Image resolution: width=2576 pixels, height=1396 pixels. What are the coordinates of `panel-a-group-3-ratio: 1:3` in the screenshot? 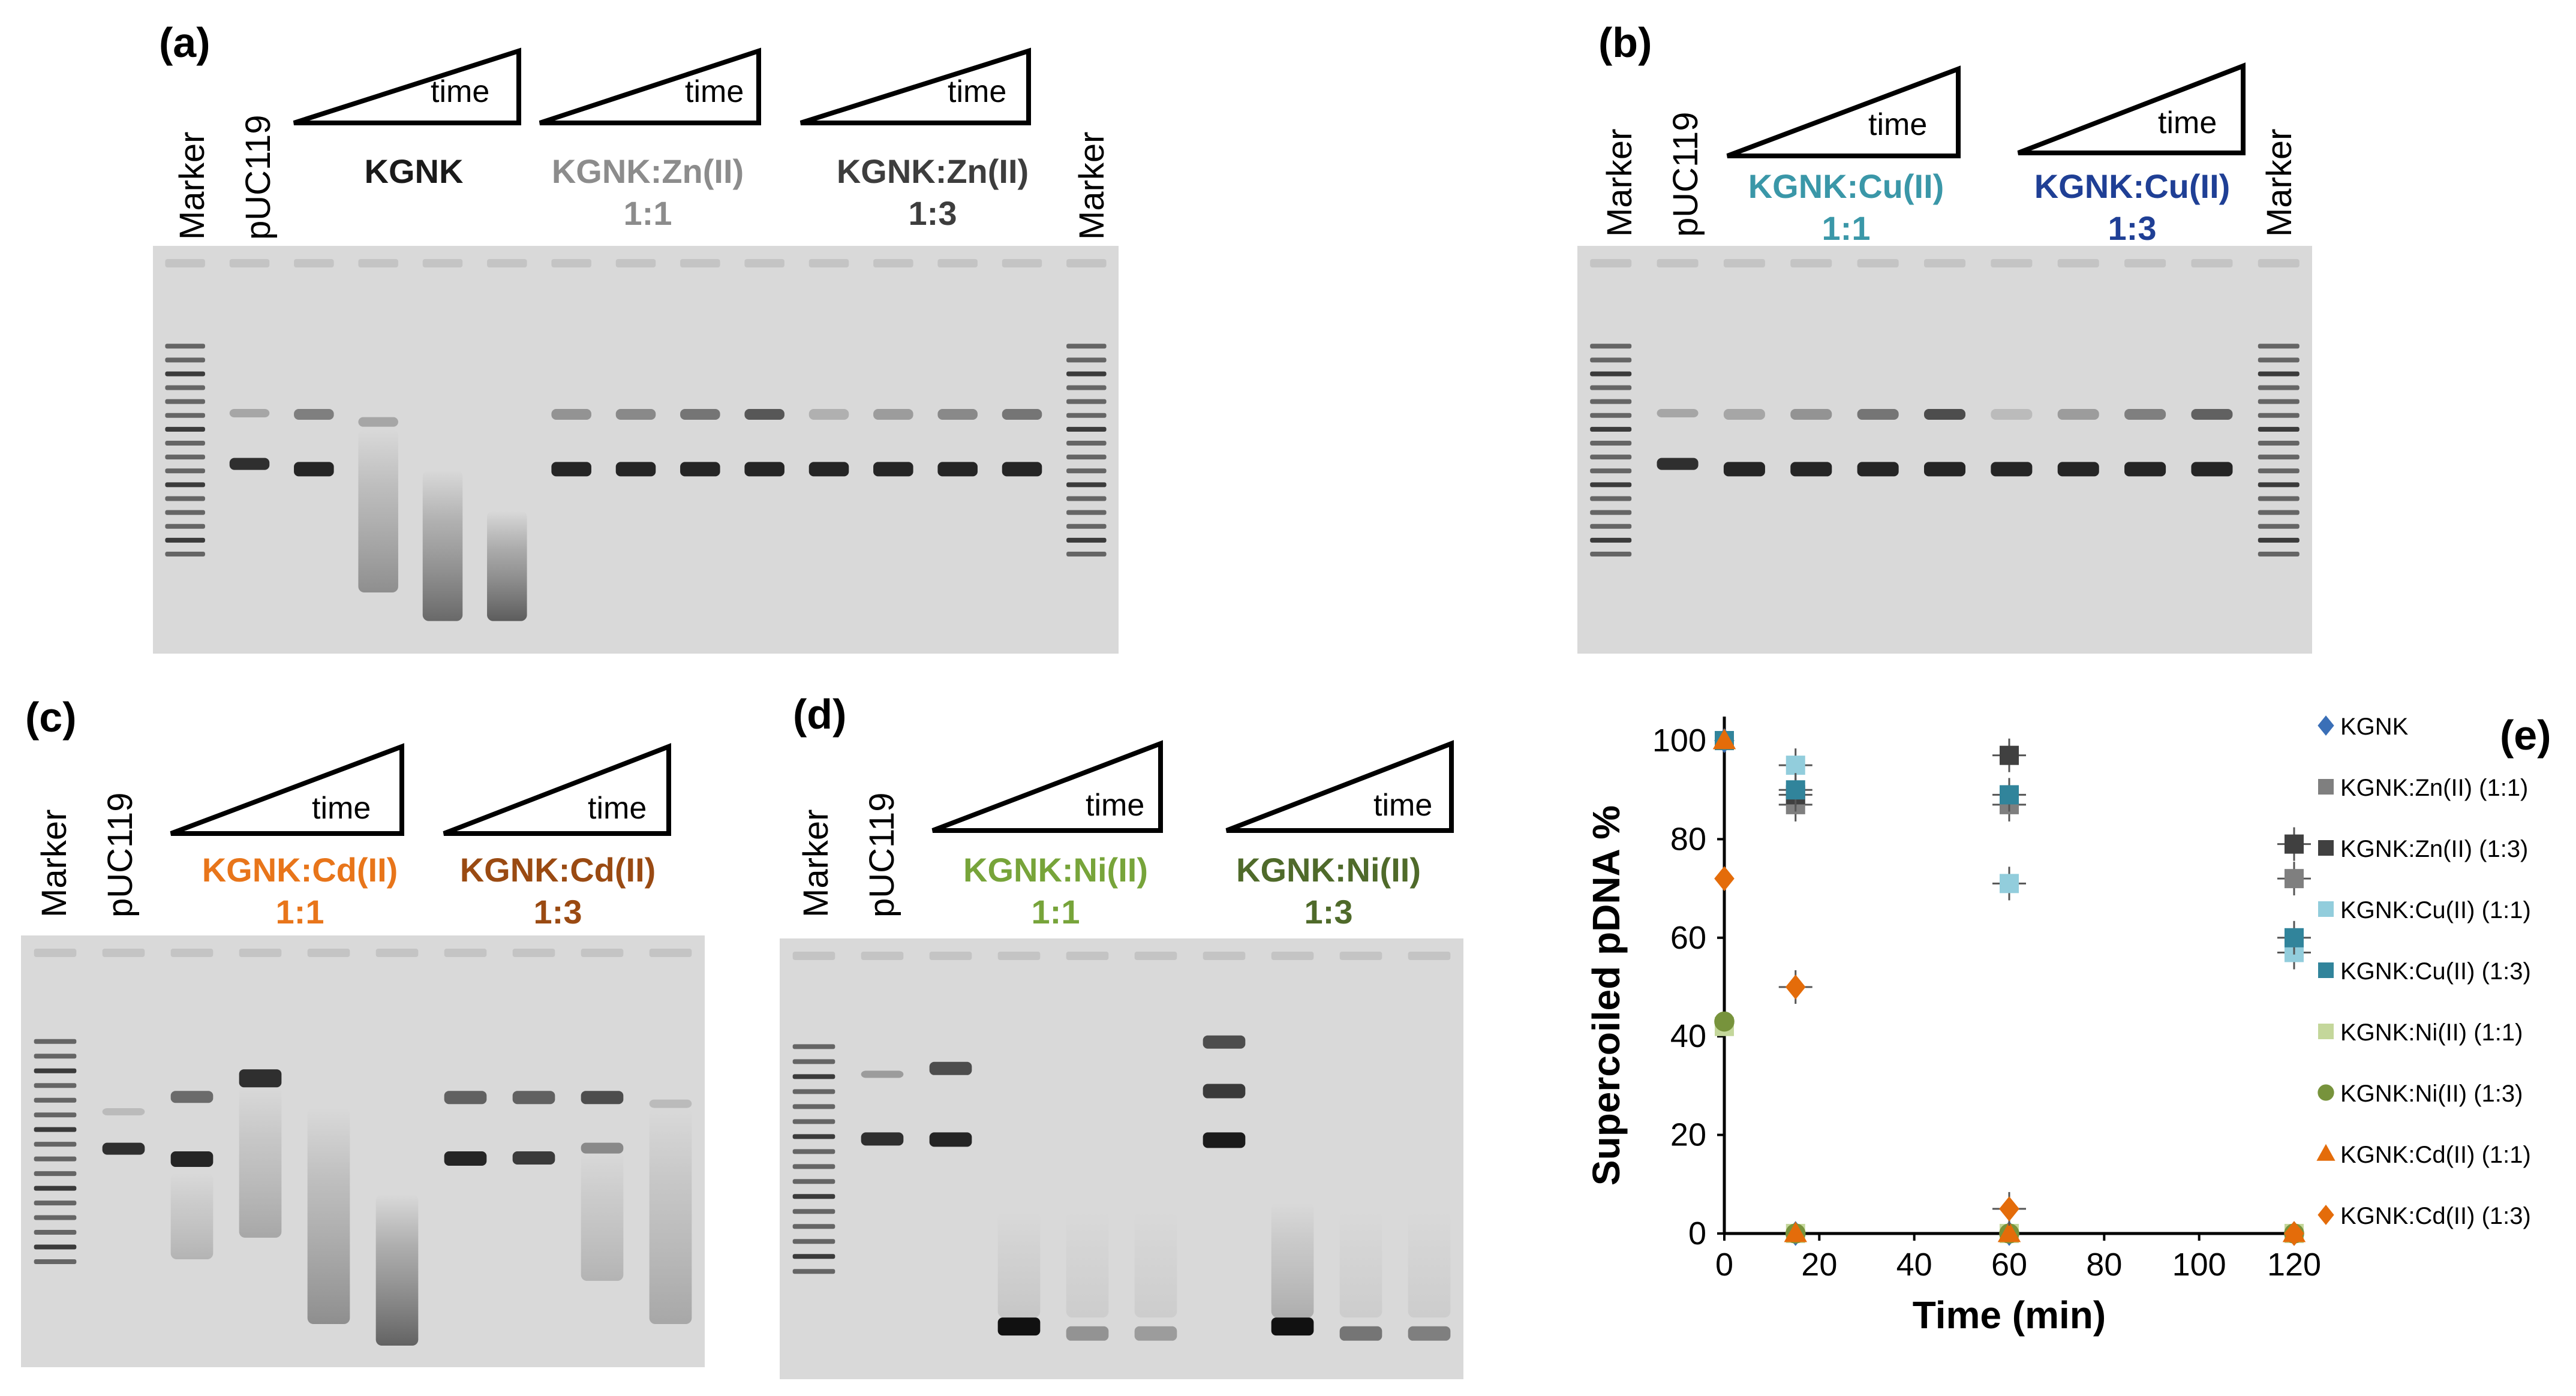 It's located at (933, 213).